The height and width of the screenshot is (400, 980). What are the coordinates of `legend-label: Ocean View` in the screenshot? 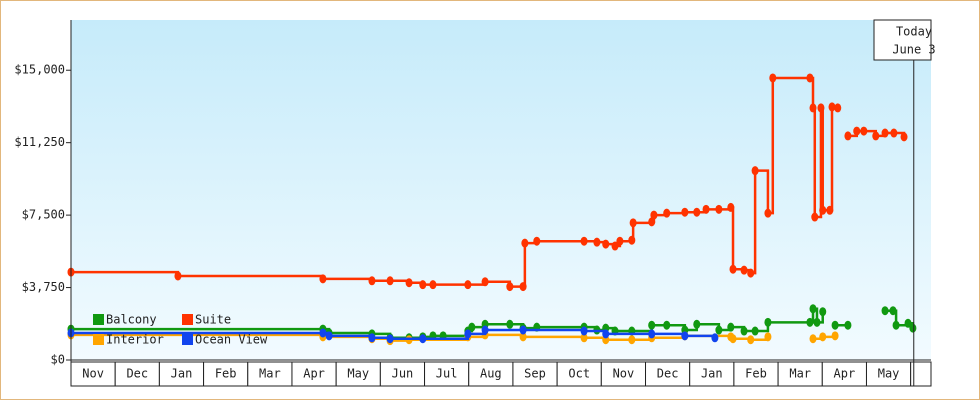 It's located at (231, 340).